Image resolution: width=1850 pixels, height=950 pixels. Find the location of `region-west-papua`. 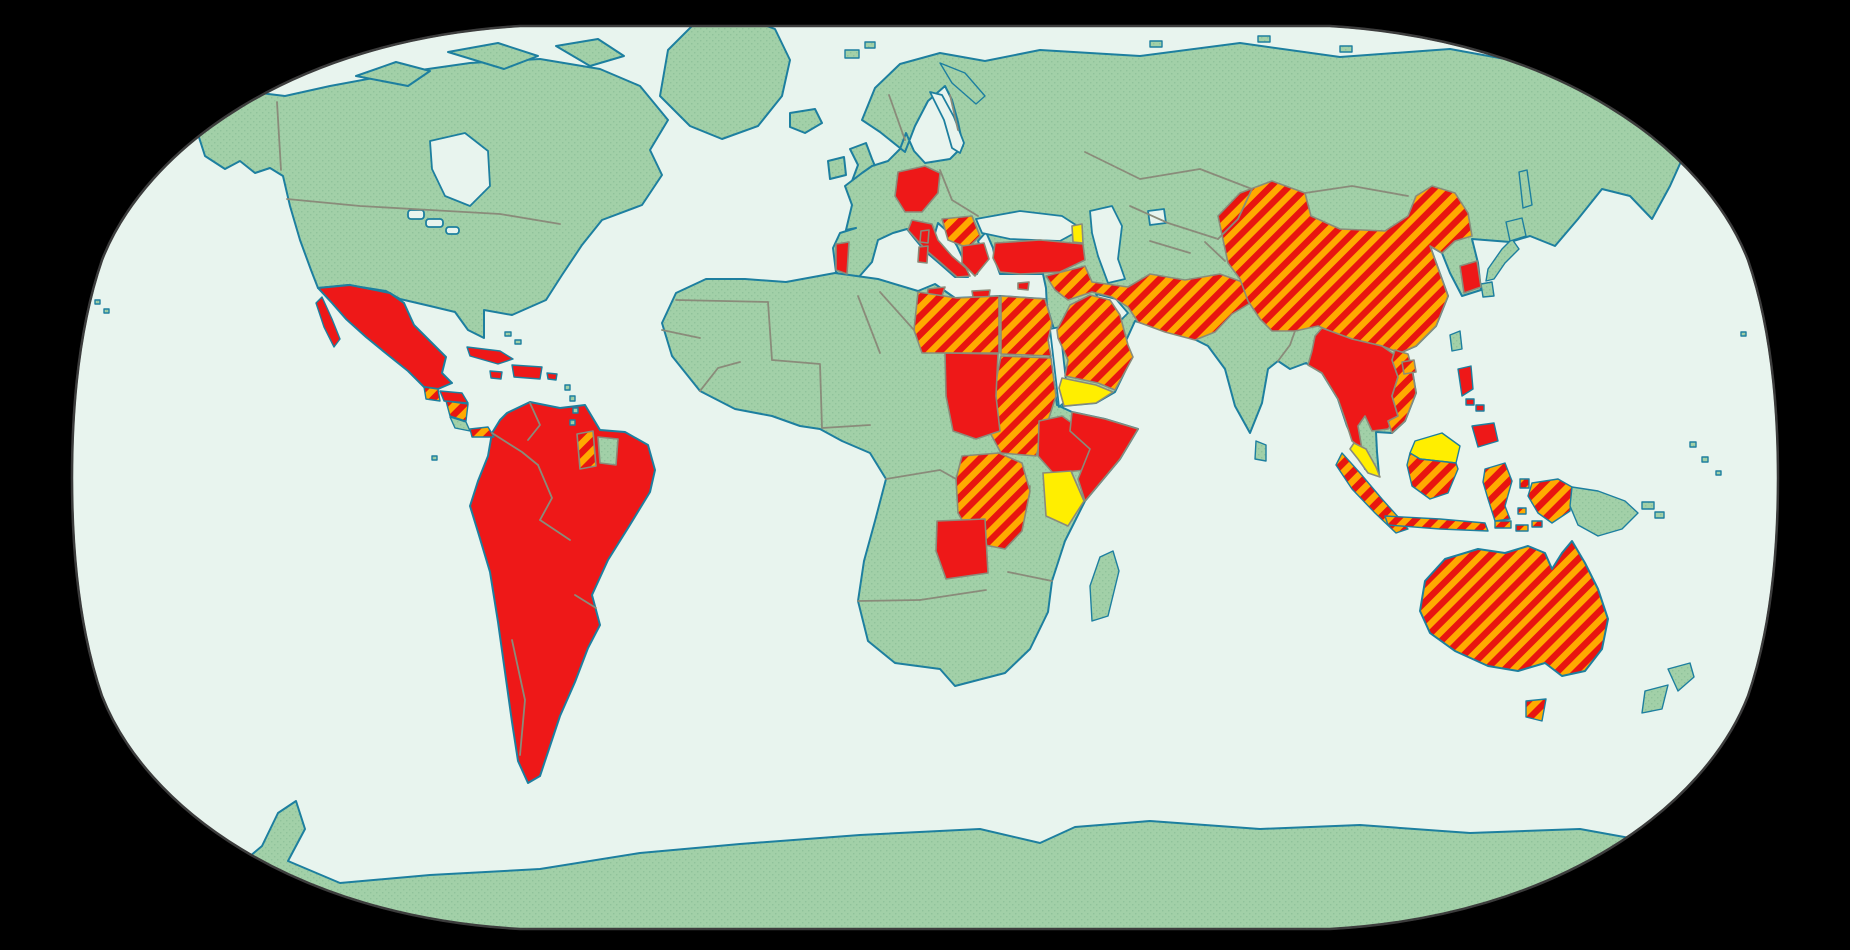

region-west-papua is located at coordinates (1550, 501).